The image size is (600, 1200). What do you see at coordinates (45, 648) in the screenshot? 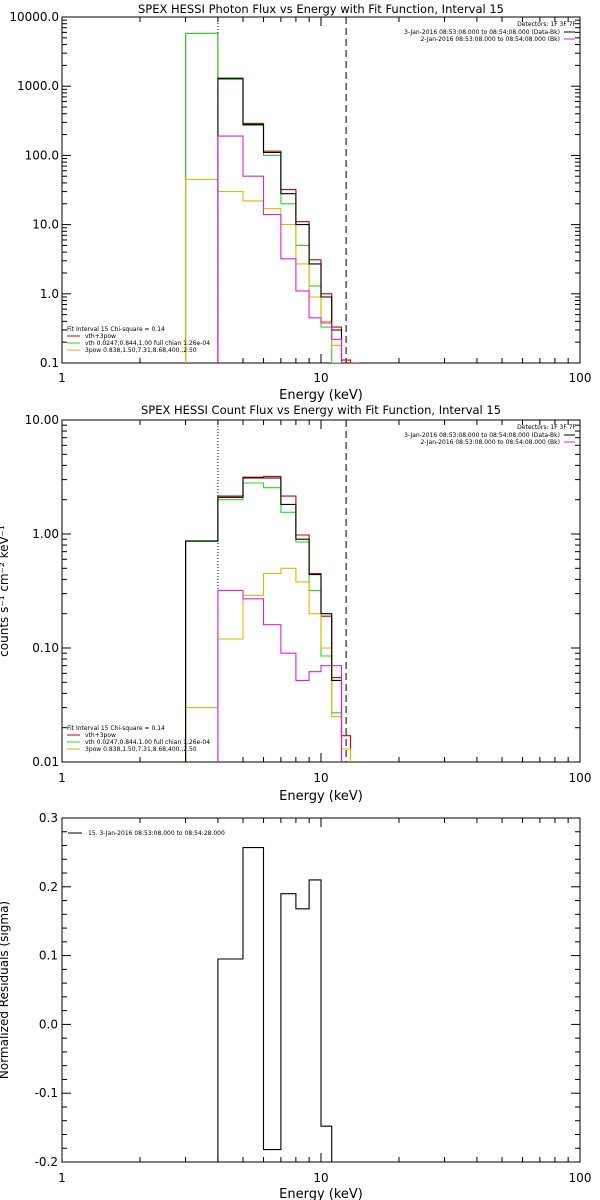
I see `y-tick-label: 0.10` at bounding box center [45, 648].